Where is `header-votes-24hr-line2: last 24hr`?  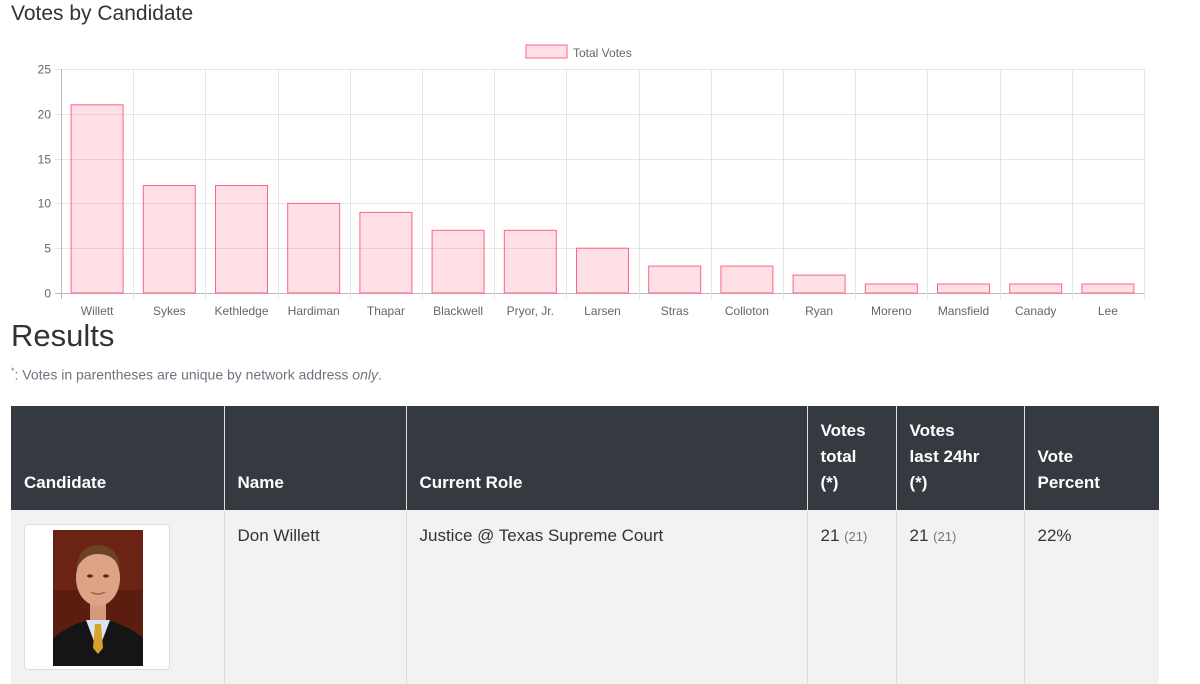 header-votes-24hr-line2: last 24hr is located at coordinates (944, 456).